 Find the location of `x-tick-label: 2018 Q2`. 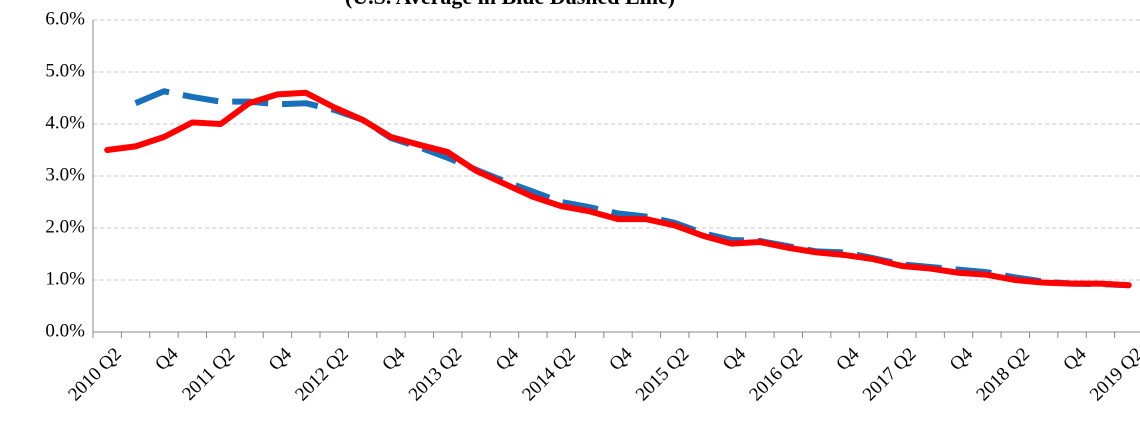

x-tick-label: 2018 Q2 is located at coordinates (1003, 375).